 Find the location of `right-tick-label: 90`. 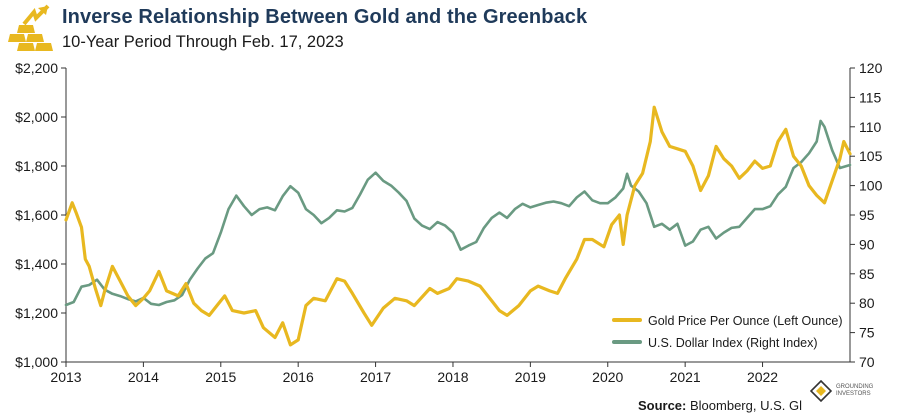

right-tick-label: 90 is located at coordinates (867, 244).